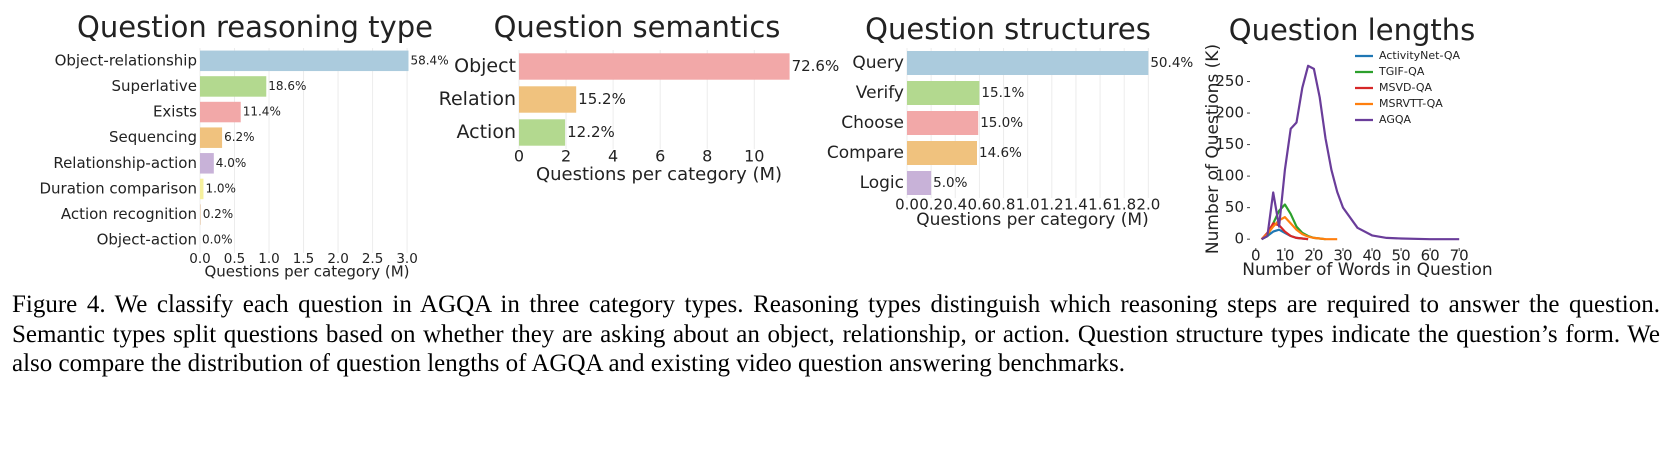 The height and width of the screenshot is (471, 1674). I want to click on y-tick-label: 150, so click(1229, 144).